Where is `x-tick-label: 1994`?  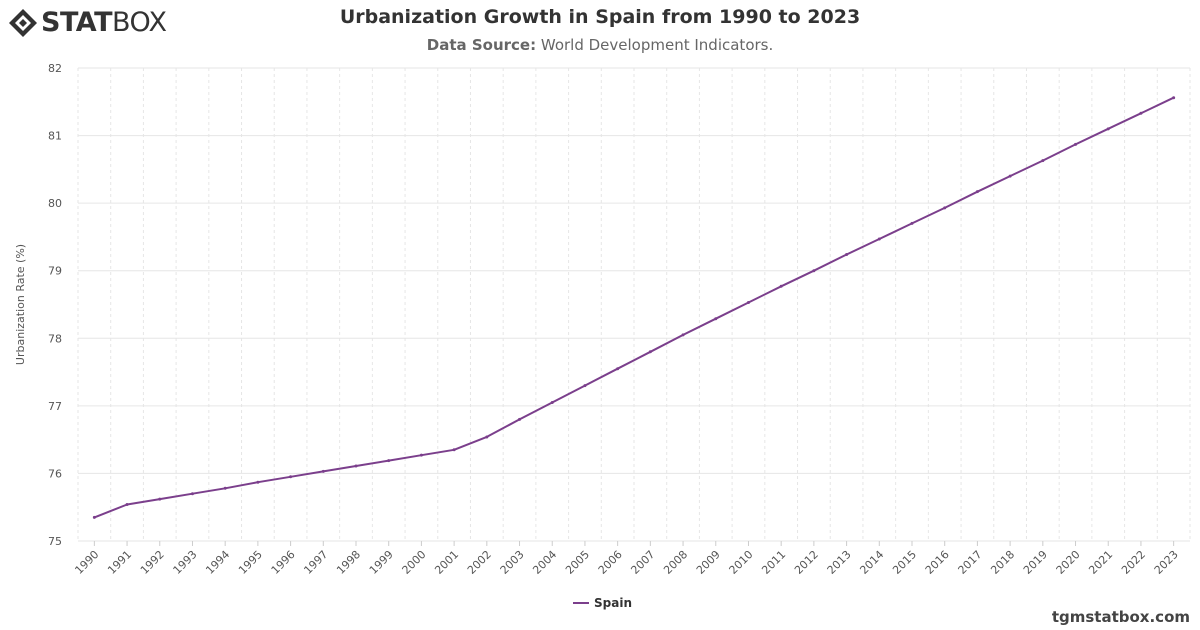 x-tick-label: 1994 is located at coordinates (217, 562).